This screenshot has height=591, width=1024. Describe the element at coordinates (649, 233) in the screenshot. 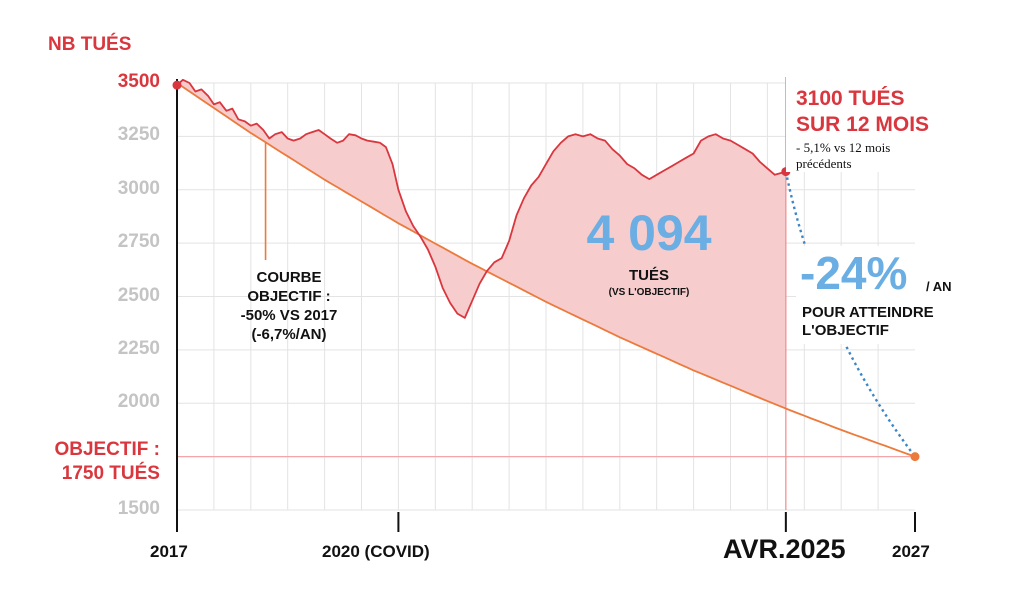

I see `gap-value: 4 094` at that location.